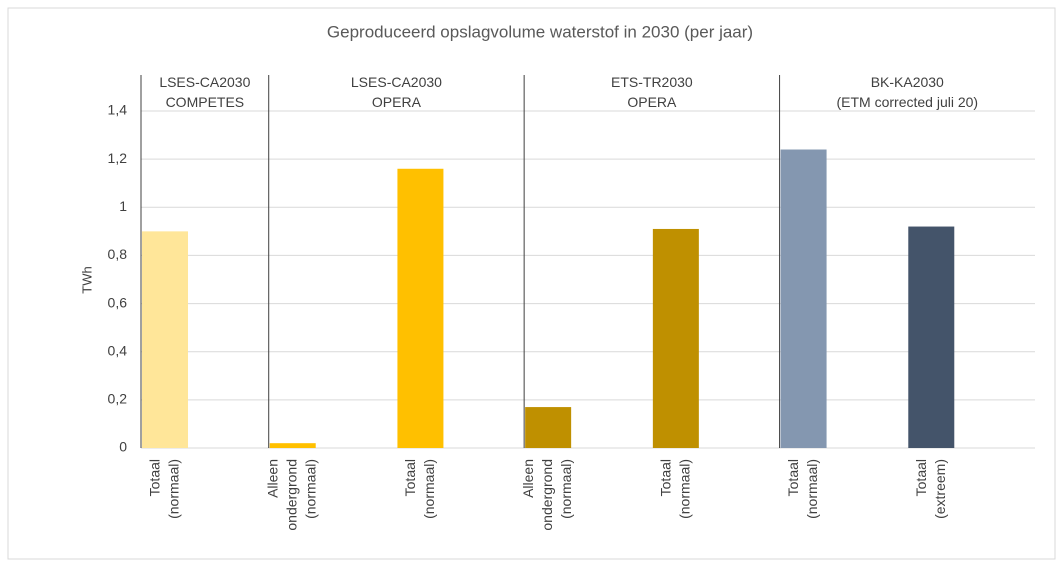 The image size is (1063, 567). Describe the element at coordinates (86, 279) in the screenshot. I see `y-axis-title: TWh` at that location.